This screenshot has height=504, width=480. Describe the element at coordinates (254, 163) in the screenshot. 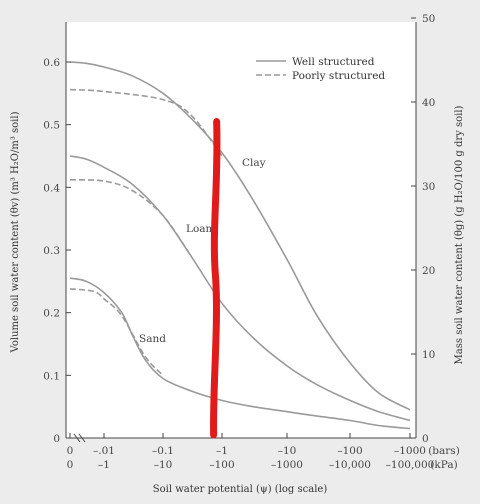

I see `curve-label-clay: Clay` at that location.